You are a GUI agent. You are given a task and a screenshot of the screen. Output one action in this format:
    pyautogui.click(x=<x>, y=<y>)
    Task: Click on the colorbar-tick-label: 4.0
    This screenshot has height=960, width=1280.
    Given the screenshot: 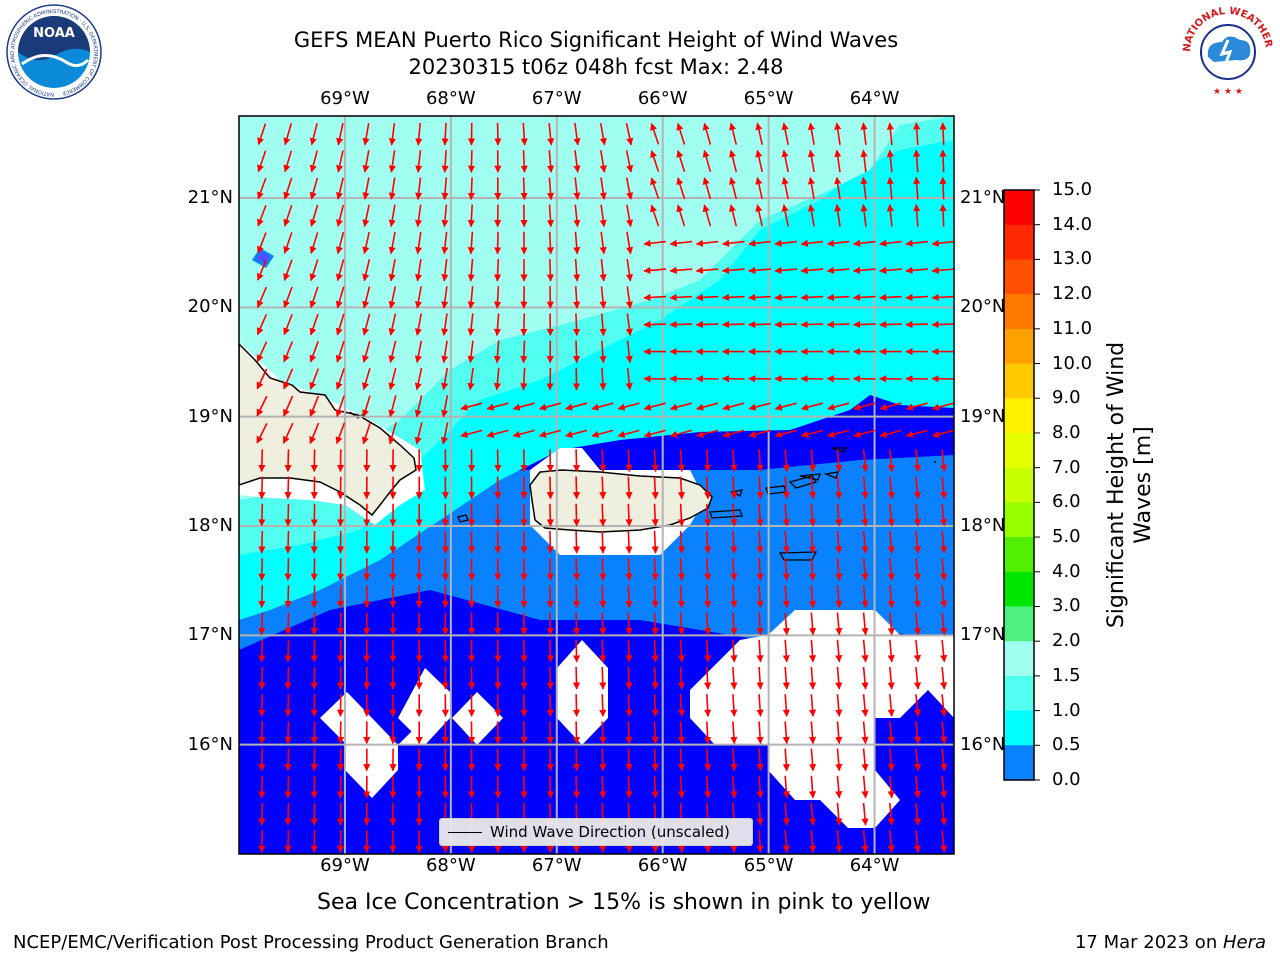 What is the action you would take?
    pyautogui.click(x=1066, y=571)
    